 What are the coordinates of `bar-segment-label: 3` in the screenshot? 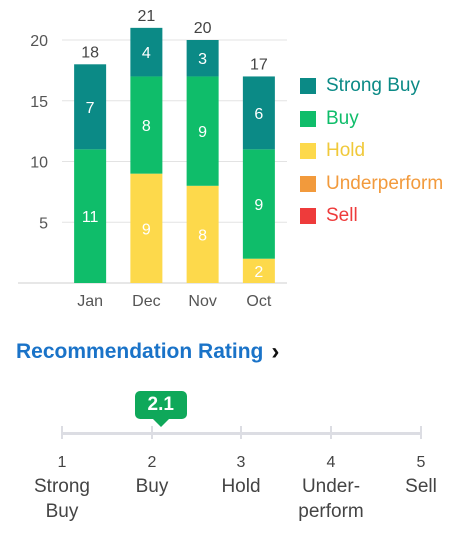 It's located at (202, 59).